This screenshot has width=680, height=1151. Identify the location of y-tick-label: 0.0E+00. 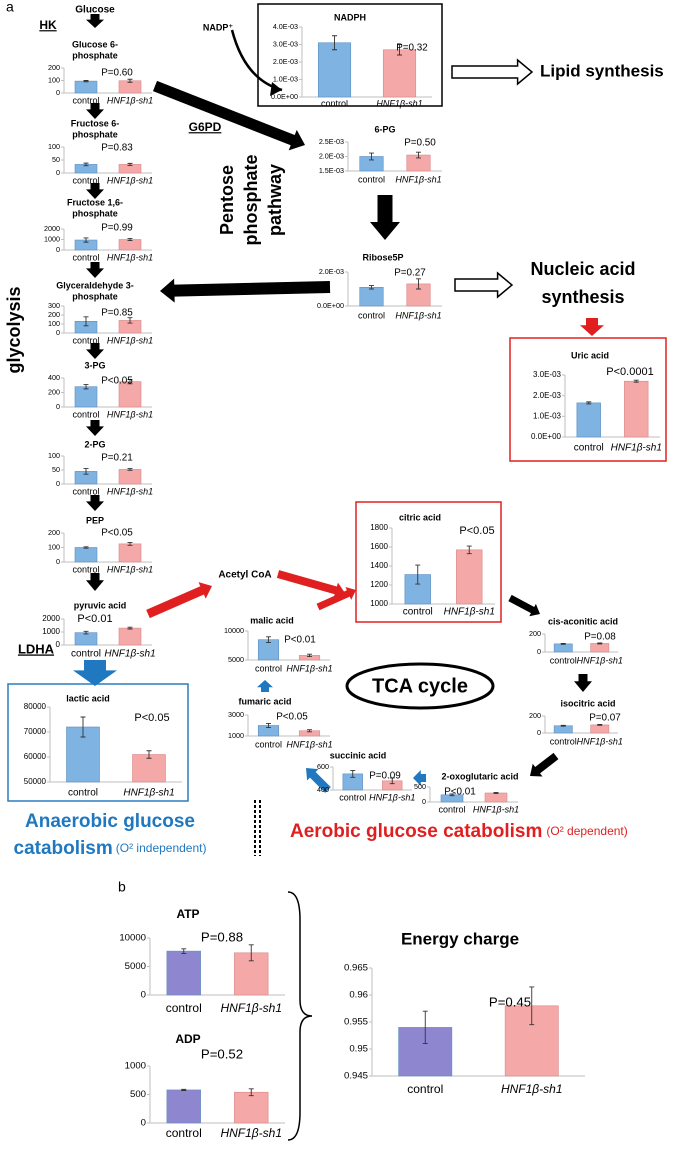
(330, 305).